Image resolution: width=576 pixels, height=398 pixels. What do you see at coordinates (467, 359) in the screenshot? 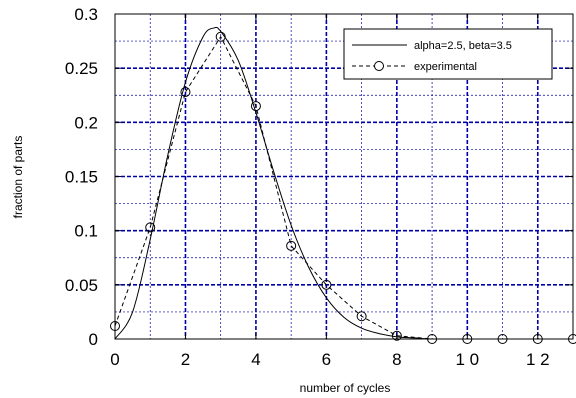
I see `x-tick-label: 1 0` at bounding box center [467, 359].